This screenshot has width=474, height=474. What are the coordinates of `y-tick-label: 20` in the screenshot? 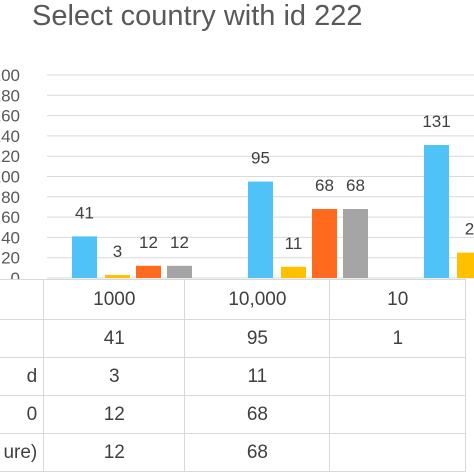 It's located at (10, 258).